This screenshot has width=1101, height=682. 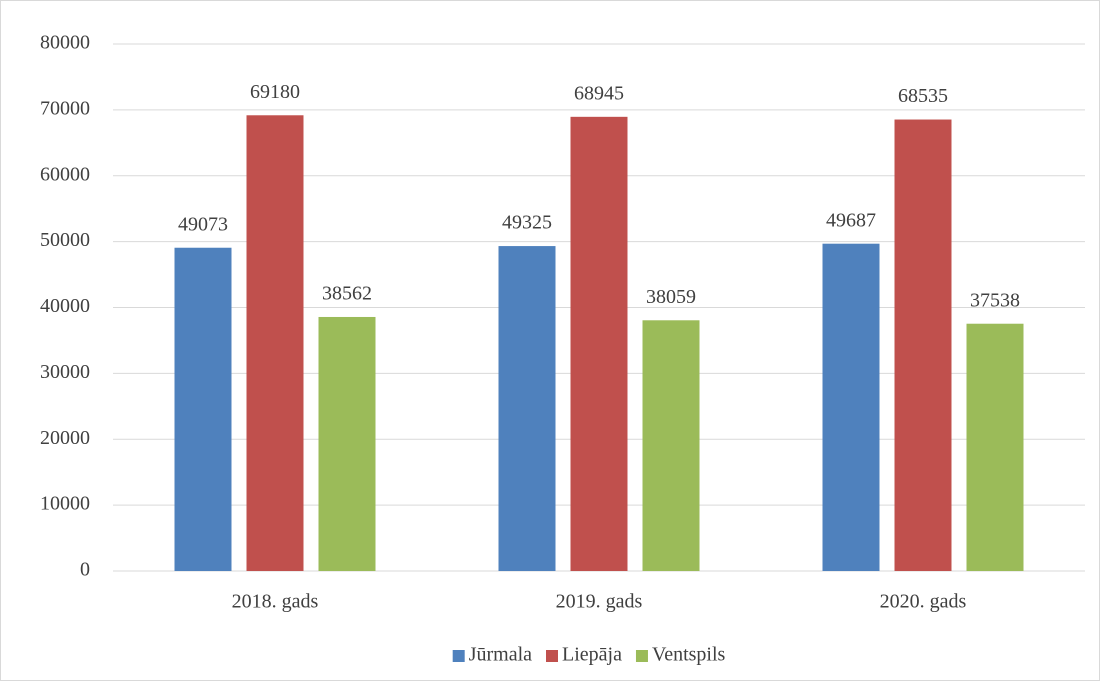 I want to click on data-label: 38562, so click(x=347, y=294).